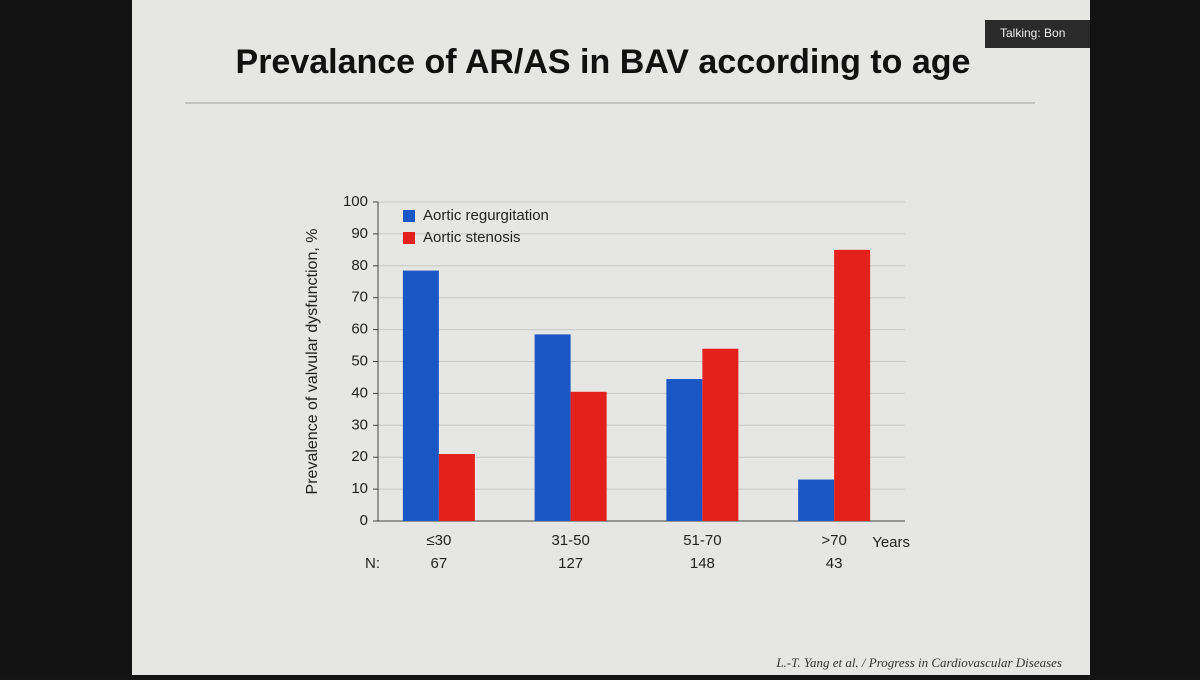  Describe the element at coordinates (359, 265) in the screenshot. I see `y-tick-label: 80` at that location.